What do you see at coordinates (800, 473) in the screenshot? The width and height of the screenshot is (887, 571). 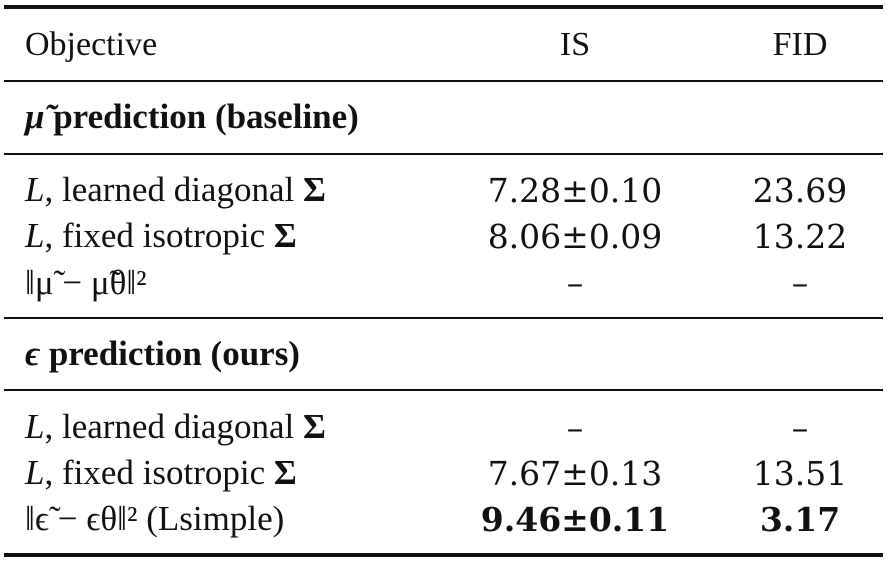 I see `row-fid-value: 13.51` at bounding box center [800, 473].